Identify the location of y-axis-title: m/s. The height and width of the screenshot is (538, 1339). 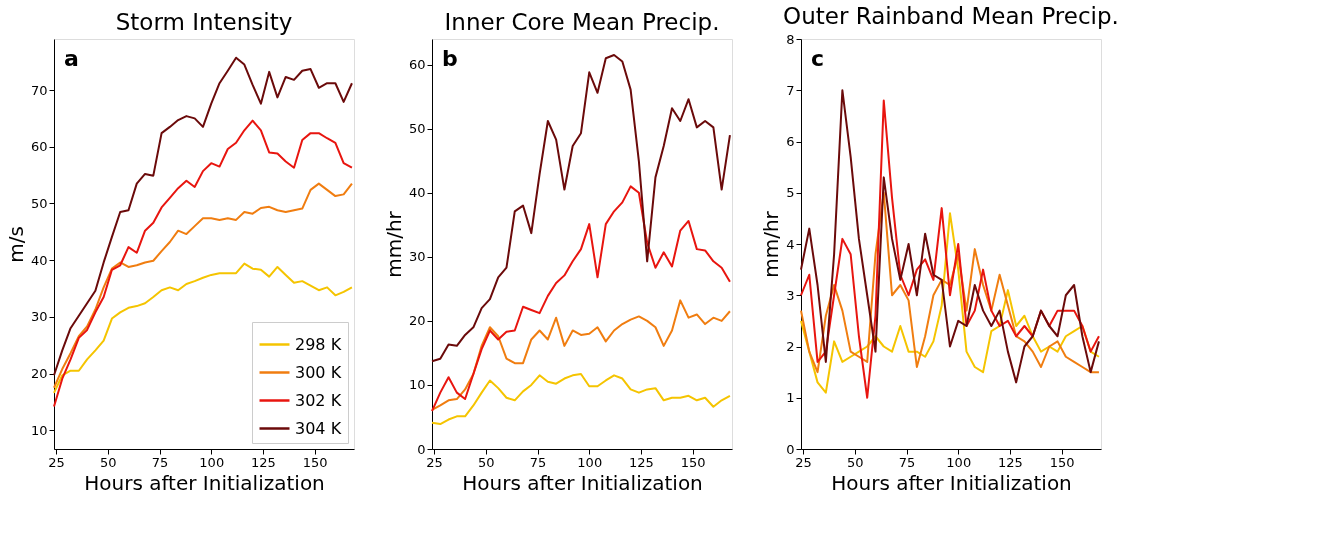
(15, 244).